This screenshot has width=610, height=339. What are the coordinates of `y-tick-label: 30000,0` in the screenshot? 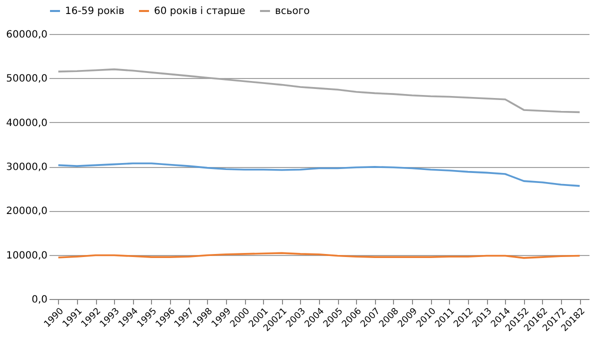 It's located at (27, 167).